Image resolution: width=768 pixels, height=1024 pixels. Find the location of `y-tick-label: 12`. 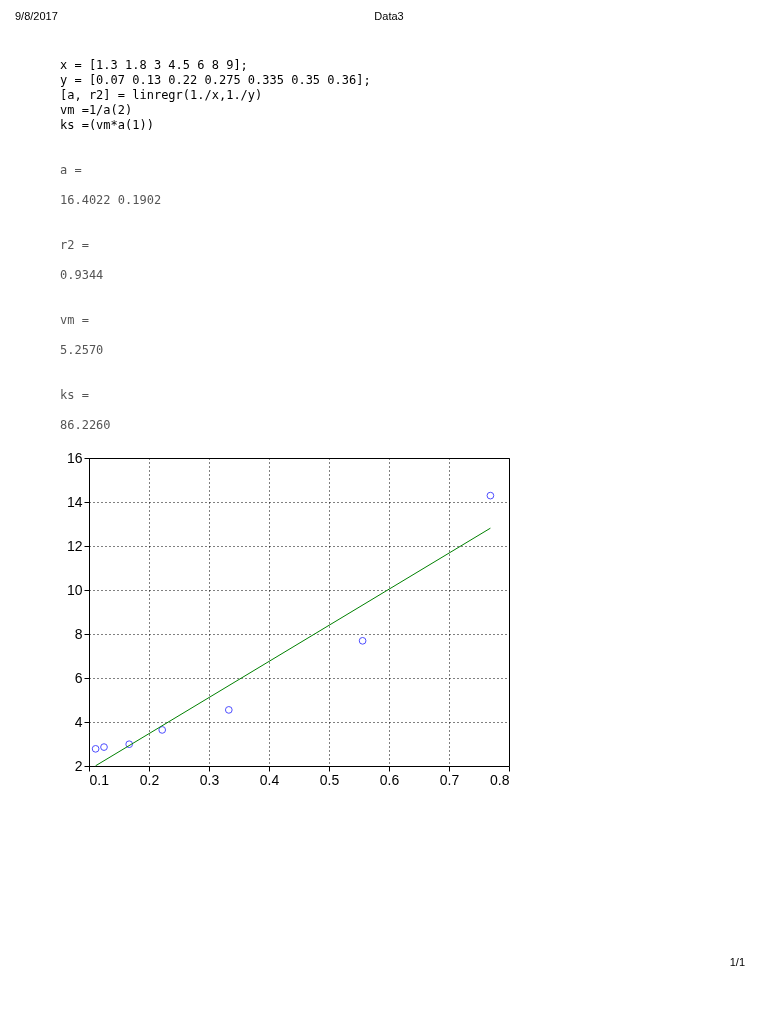

y-tick-label: 12 is located at coordinates (74, 545).